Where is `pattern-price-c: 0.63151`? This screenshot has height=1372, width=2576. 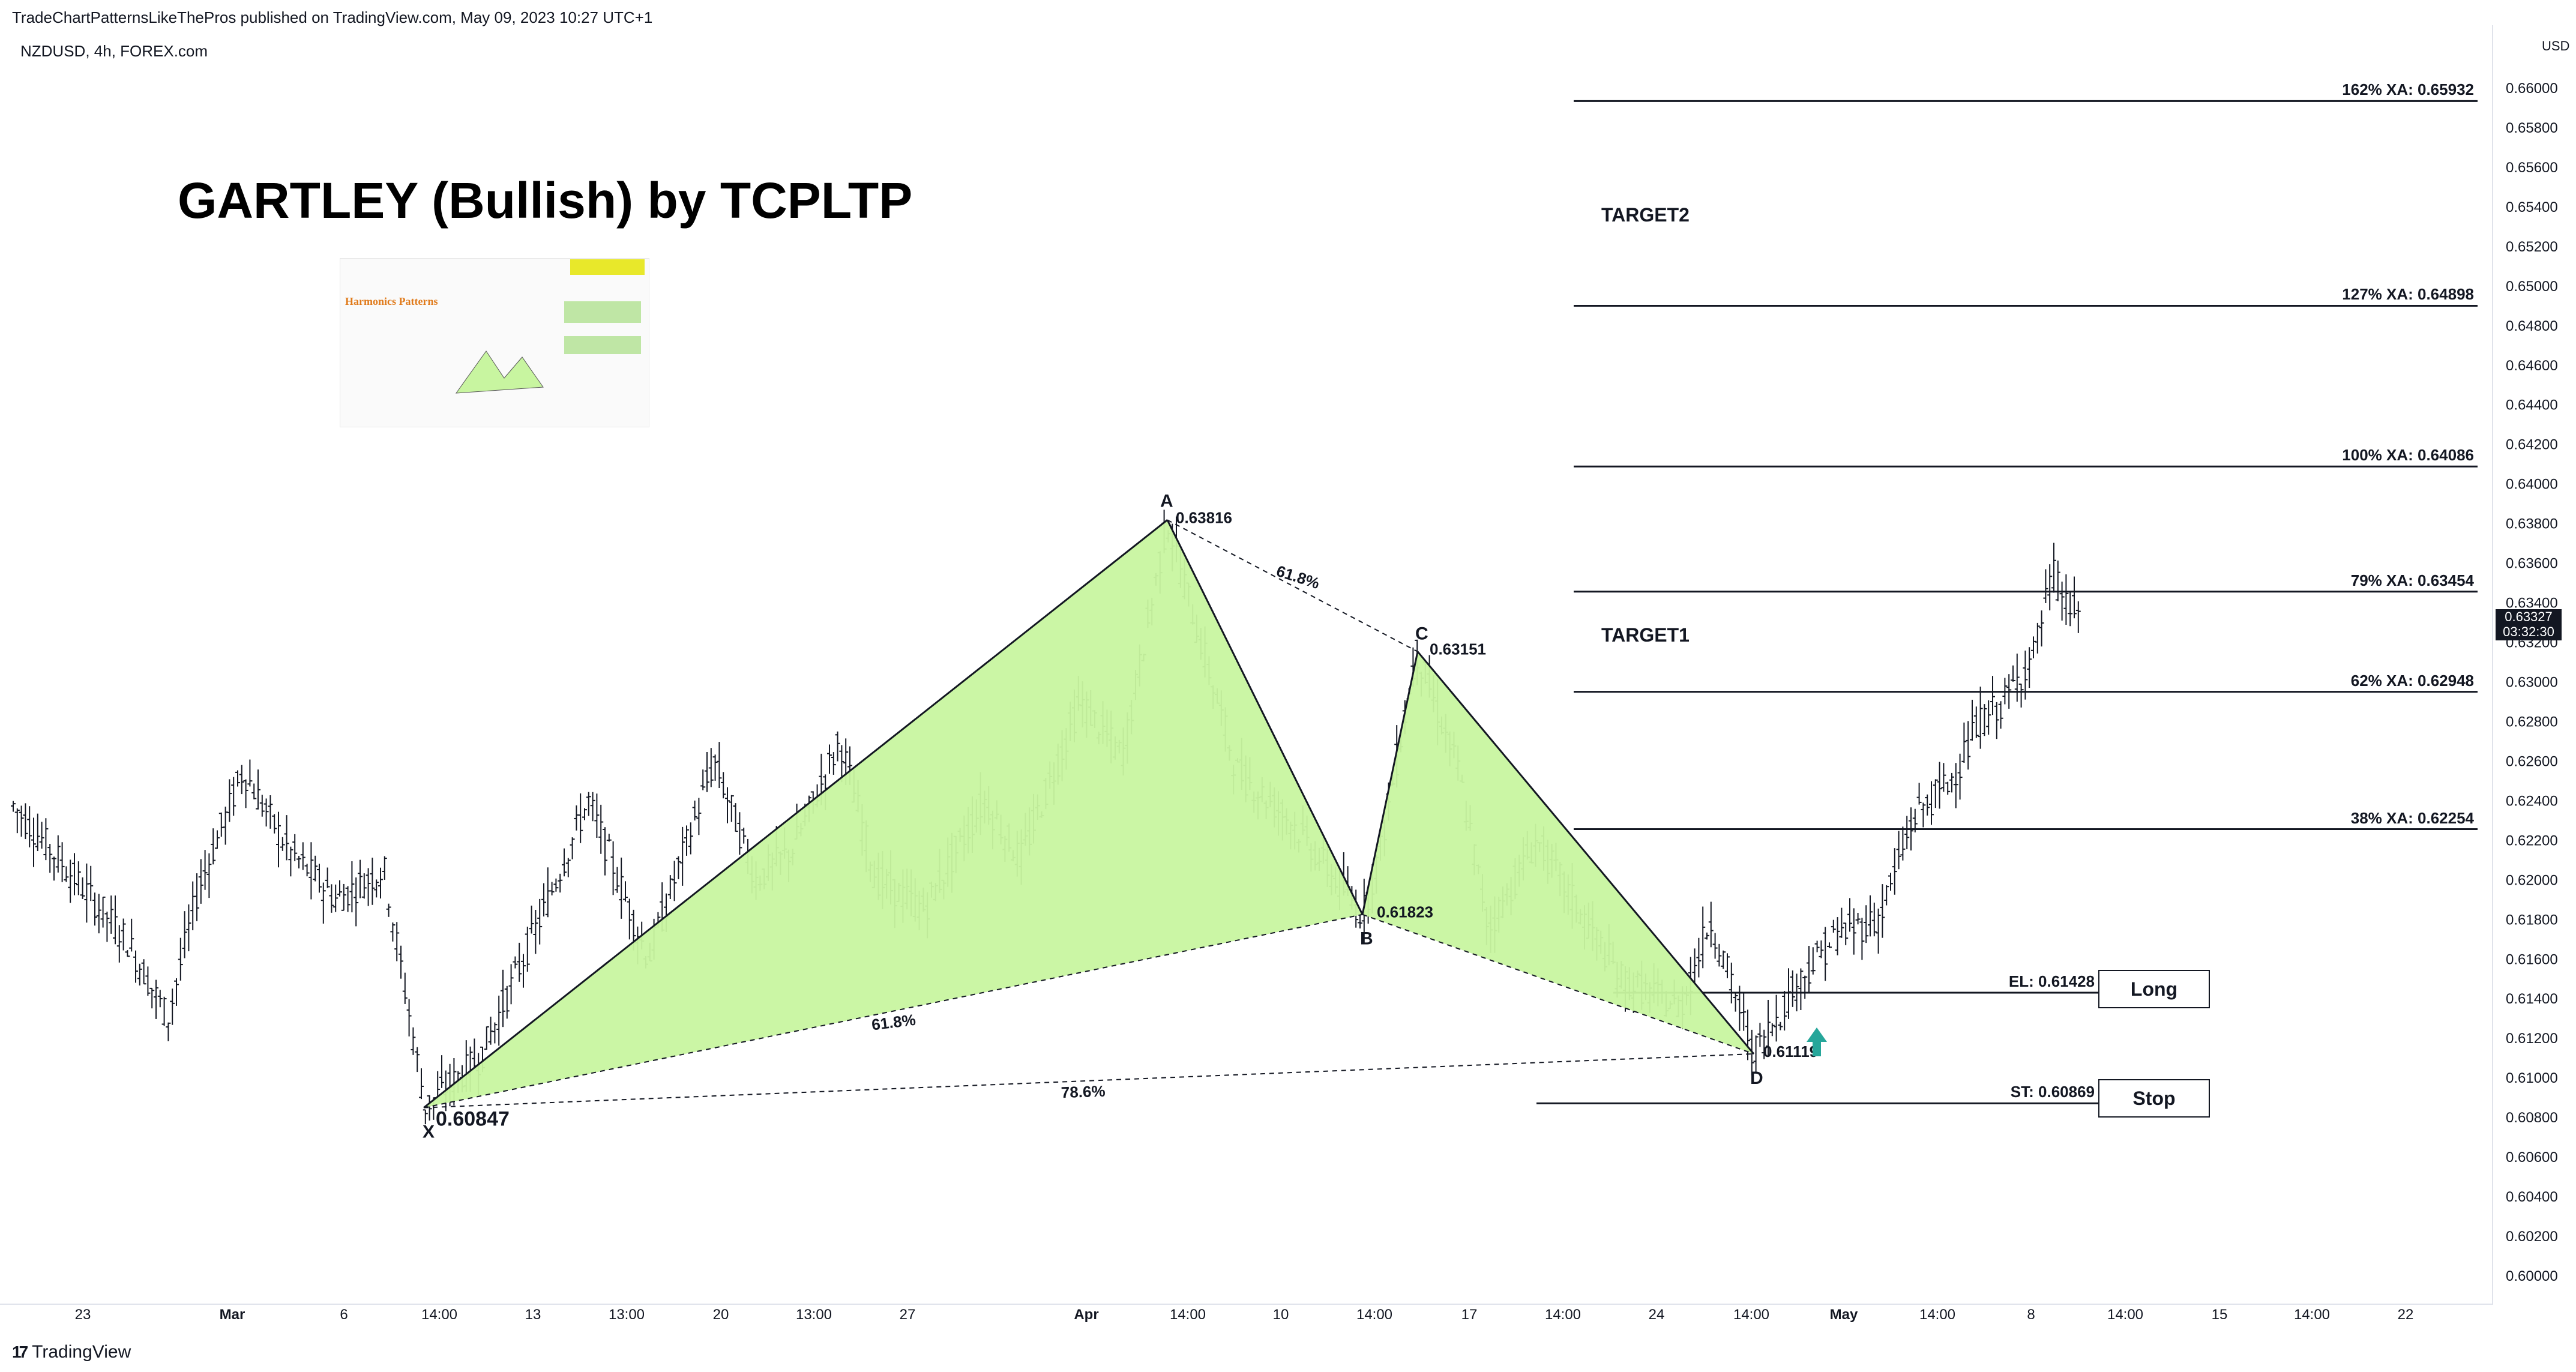
pattern-price-c: 0.63151 is located at coordinates (1458, 649).